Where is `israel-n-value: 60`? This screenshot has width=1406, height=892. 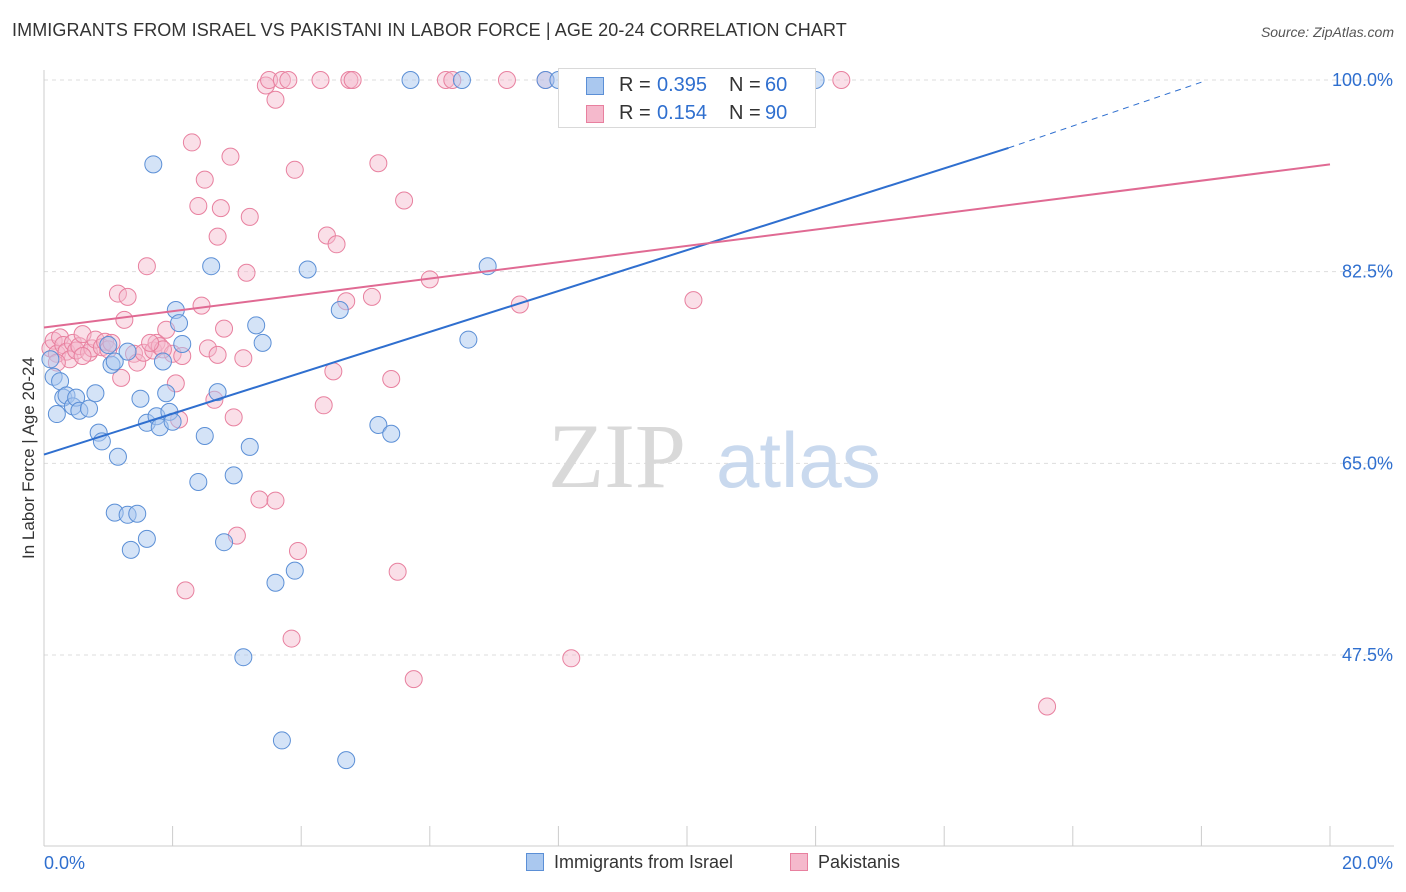 israel-n-value: 60 is located at coordinates (776, 85).